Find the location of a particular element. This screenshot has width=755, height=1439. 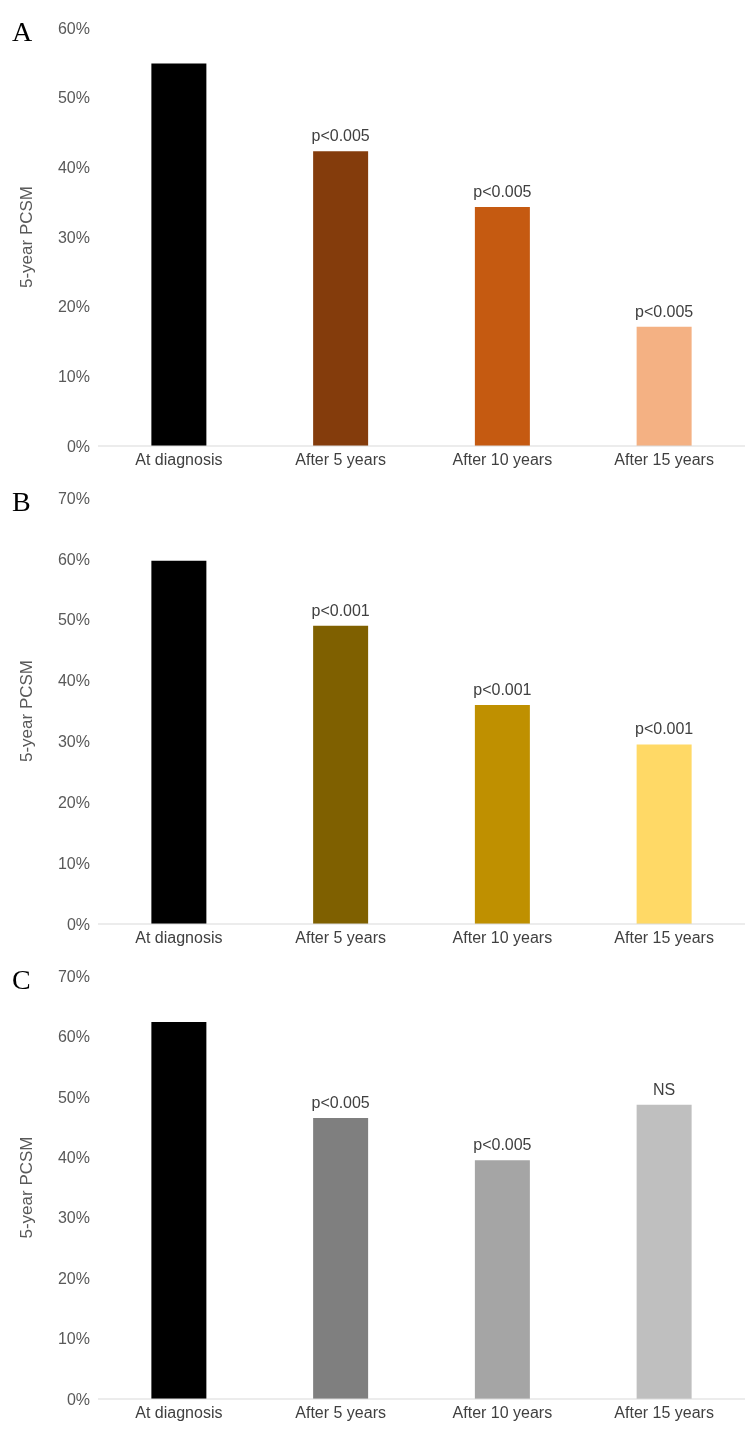

chart-title: B is located at coordinates (21, 502).